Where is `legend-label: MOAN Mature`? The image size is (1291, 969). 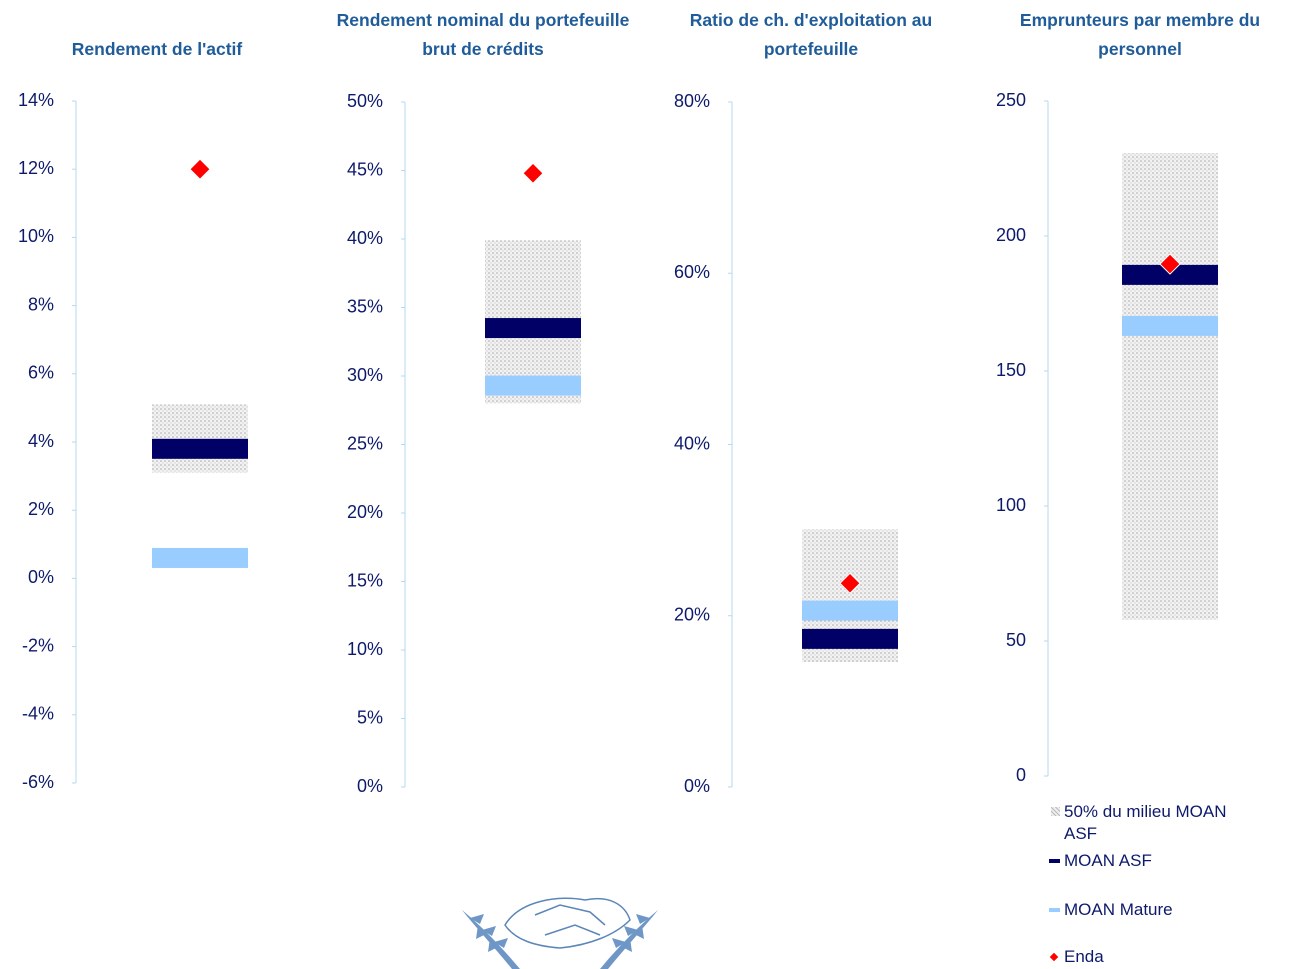
legend-label: MOAN Mature is located at coordinates (1118, 909).